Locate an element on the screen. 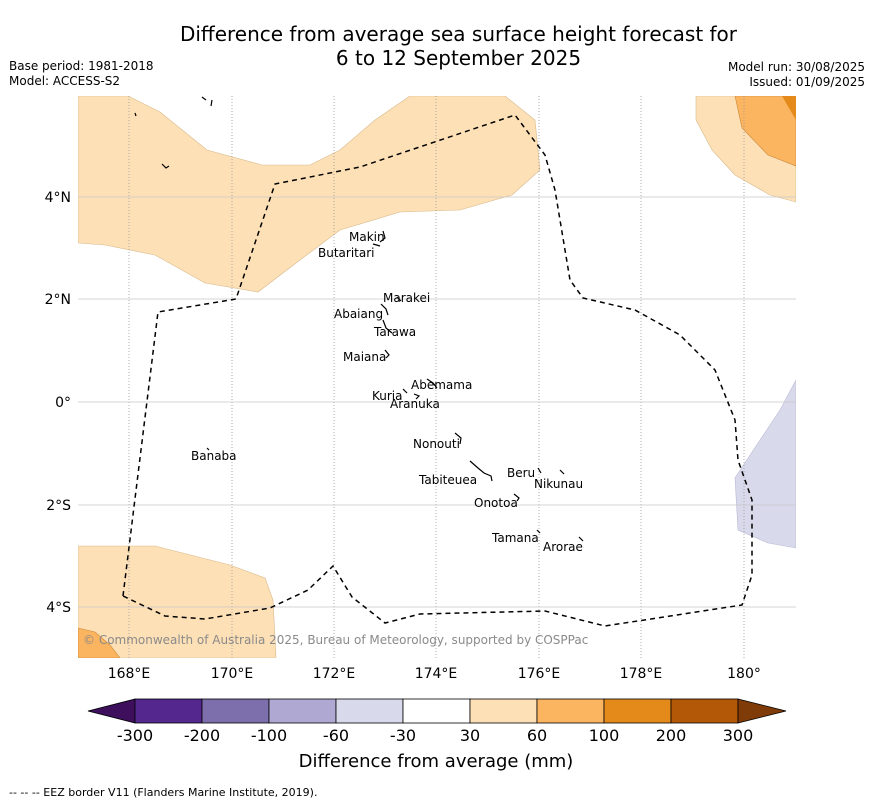  lat-label: 2°S is located at coordinates (58, 506).